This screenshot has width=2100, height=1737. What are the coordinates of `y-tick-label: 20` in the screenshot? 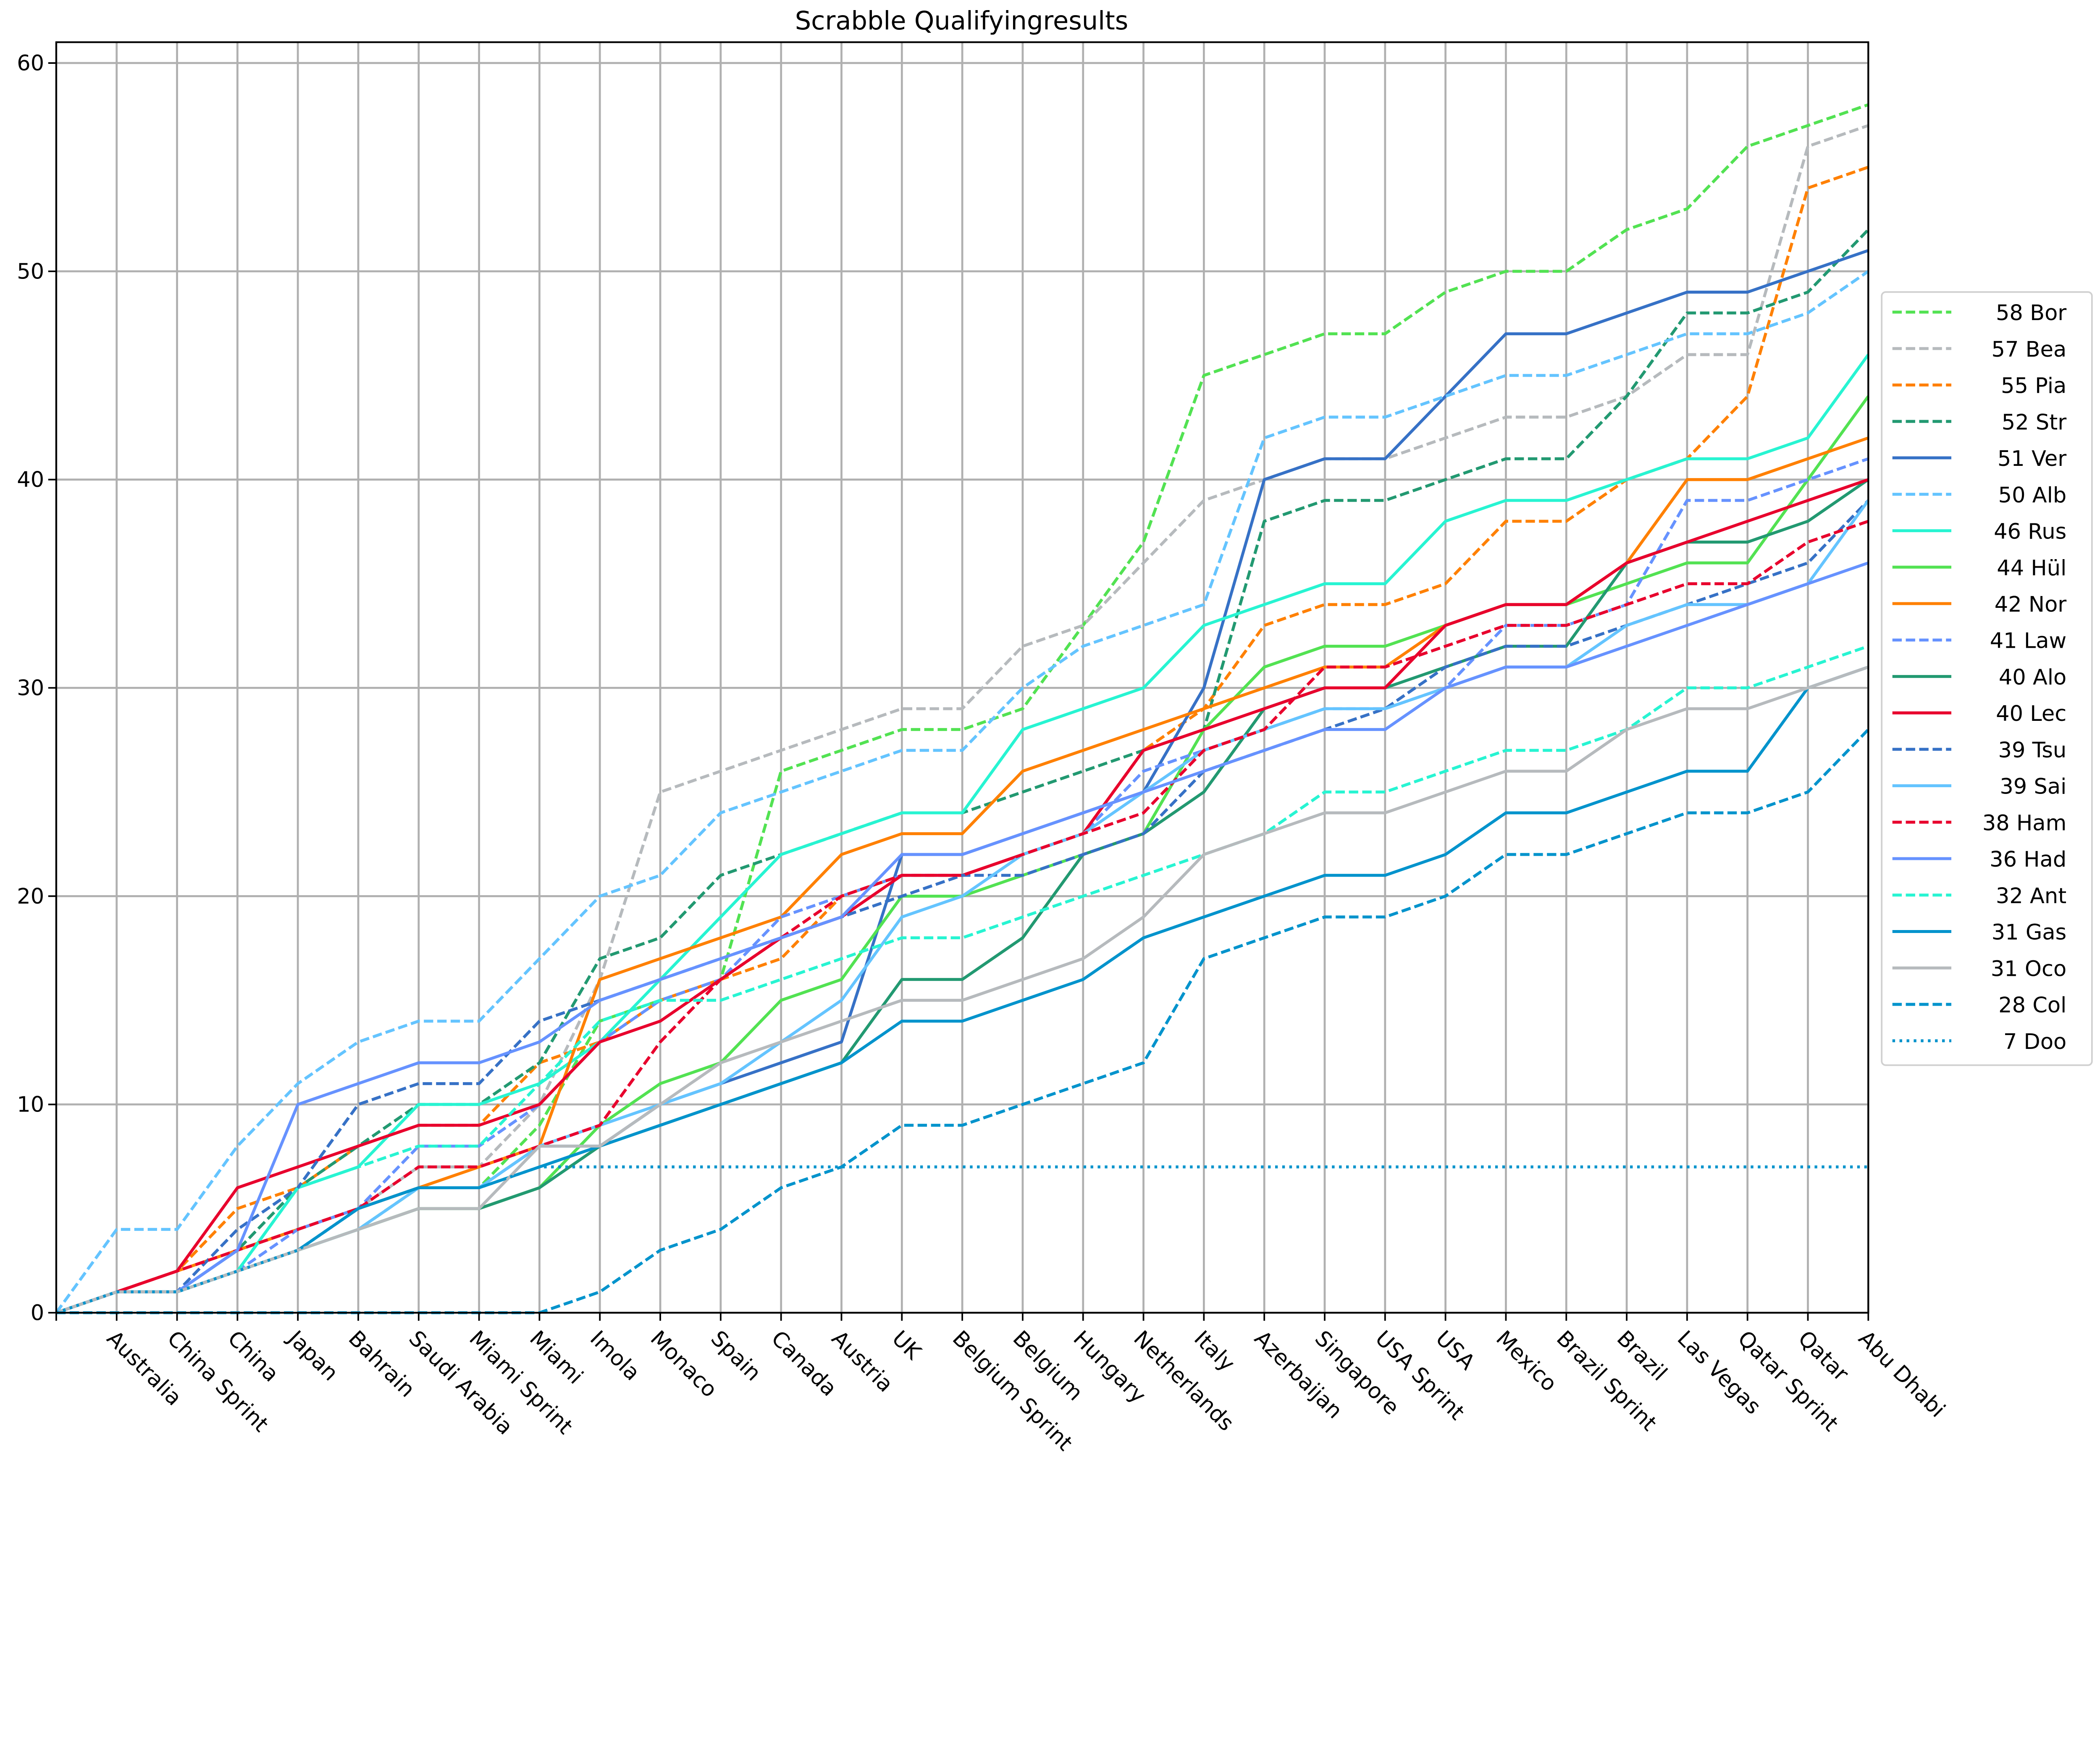 It's located at (30, 896).